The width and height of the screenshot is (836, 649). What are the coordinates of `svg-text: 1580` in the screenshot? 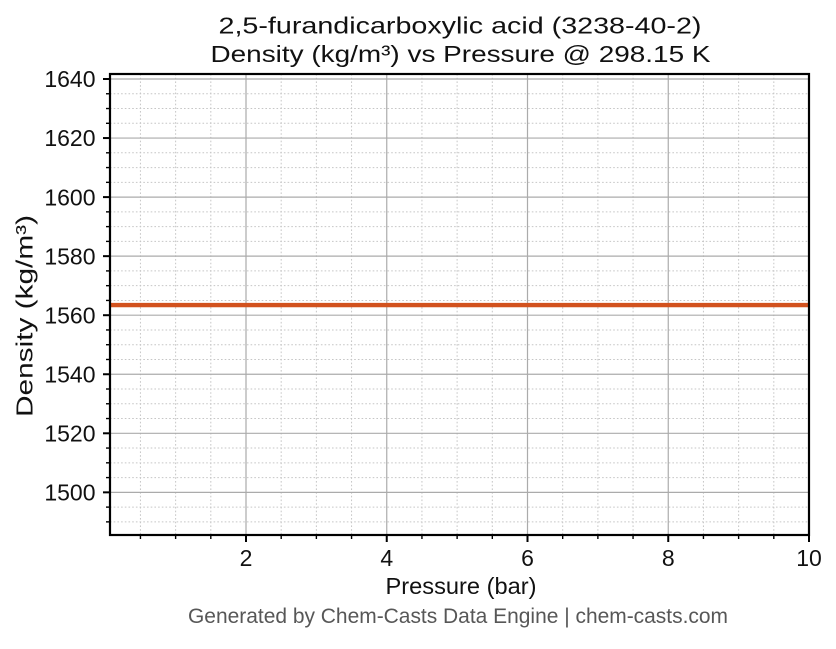 It's located at (69, 256).